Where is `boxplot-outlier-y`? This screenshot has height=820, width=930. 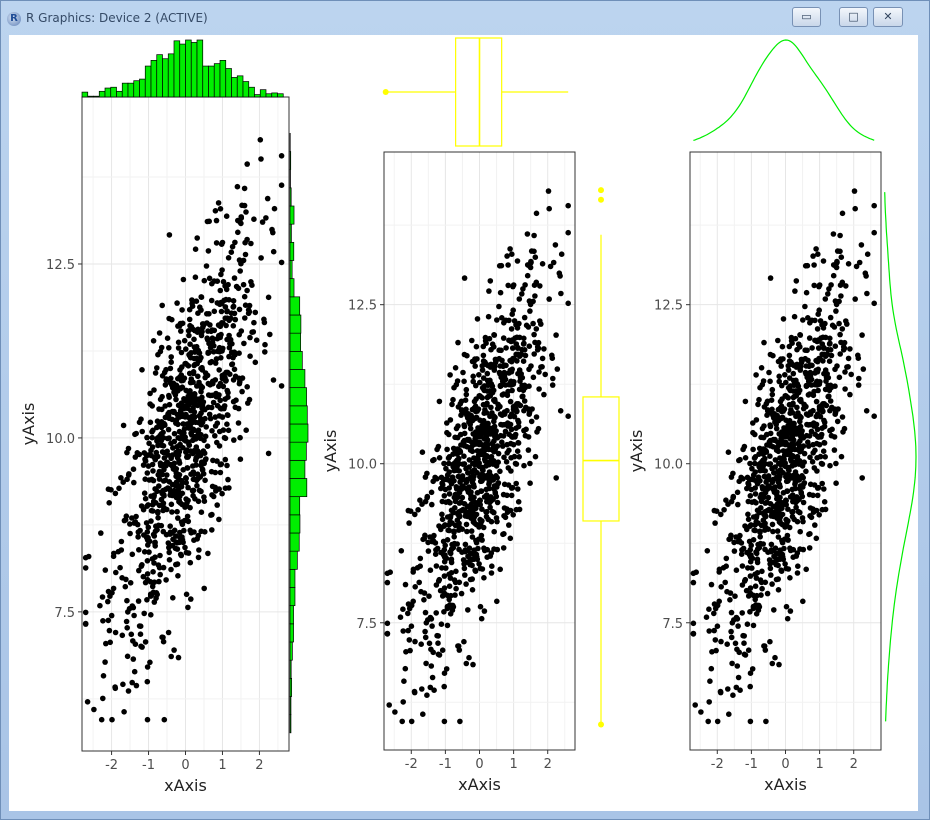
boxplot-outlier-y is located at coordinates (601, 724).